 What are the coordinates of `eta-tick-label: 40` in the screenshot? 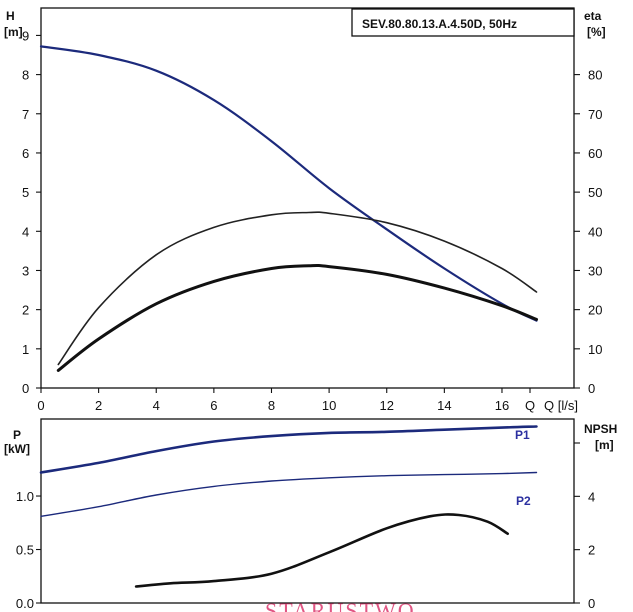 It's located at (595, 231).